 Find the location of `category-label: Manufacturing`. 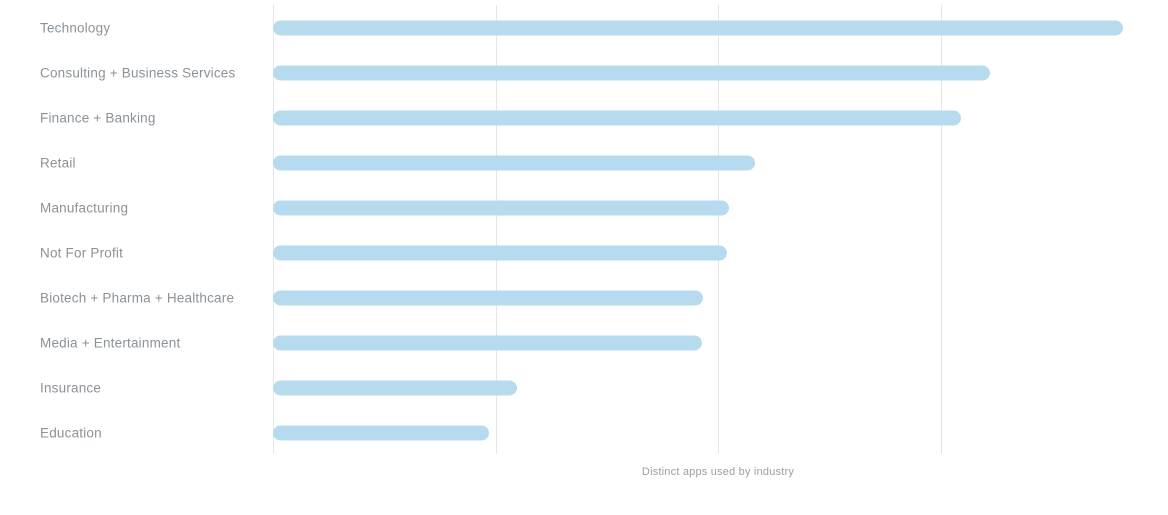

category-label: Manufacturing is located at coordinates (84, 207).